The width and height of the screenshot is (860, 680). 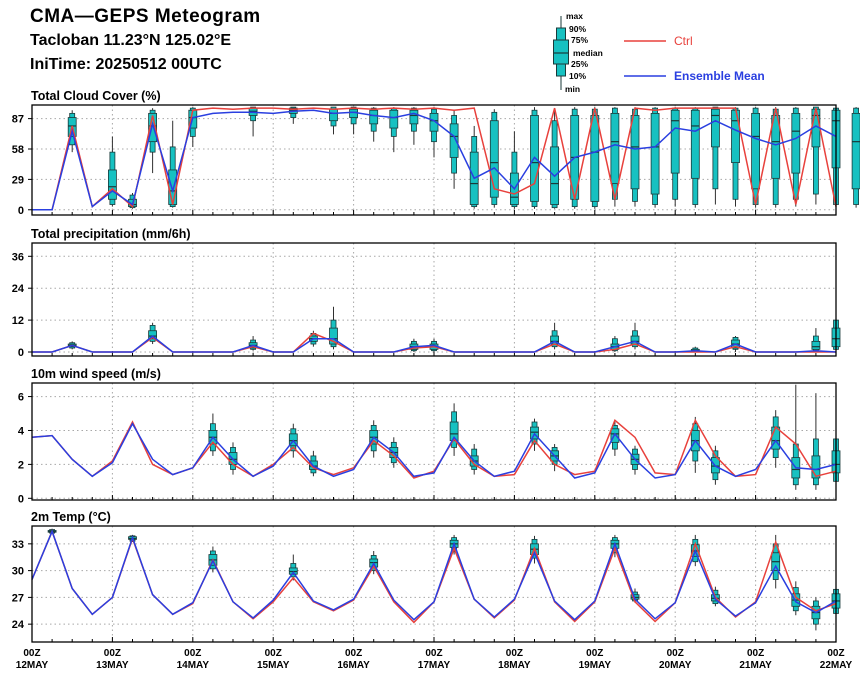 What do you see at coordinates (755, 665) in the screenshot?
I see `x-tick-label-date: 21MAY` at bounding box center [755, 665].